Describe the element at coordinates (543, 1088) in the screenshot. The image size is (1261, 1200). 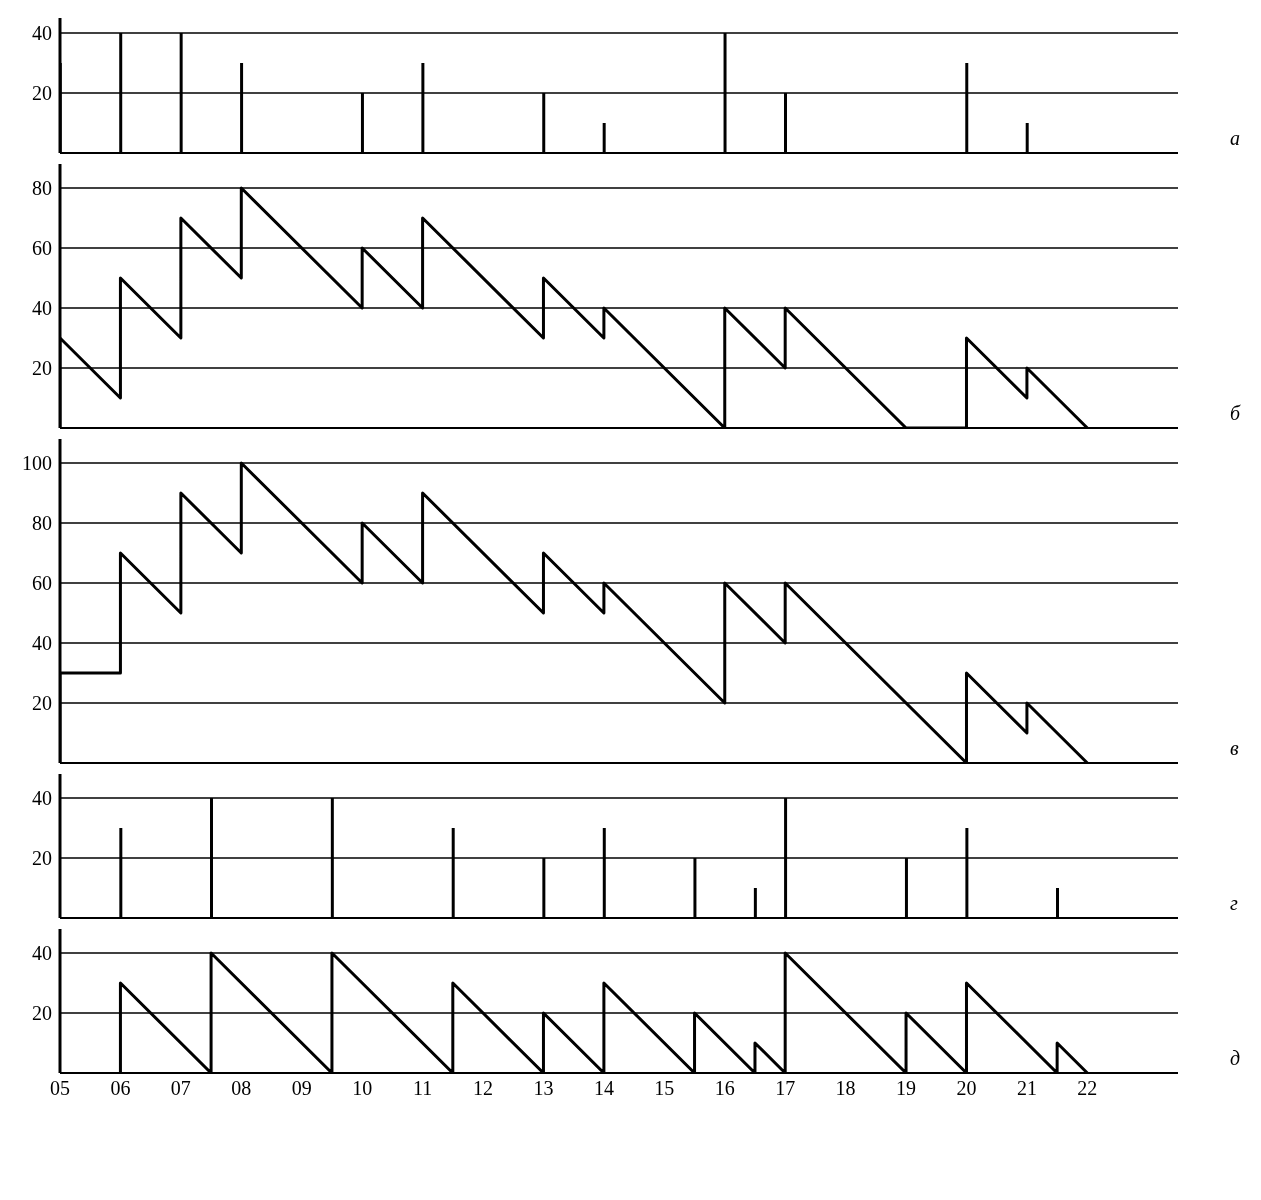
I see `x-tick-label: 13` at that location.